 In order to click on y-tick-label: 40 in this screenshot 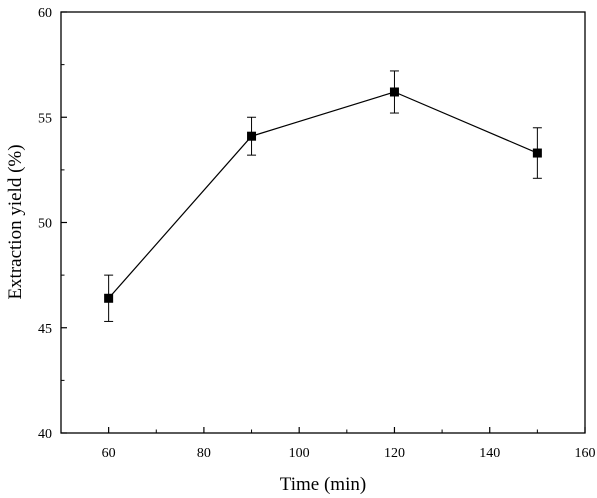, I will do `click(45, 434)`.